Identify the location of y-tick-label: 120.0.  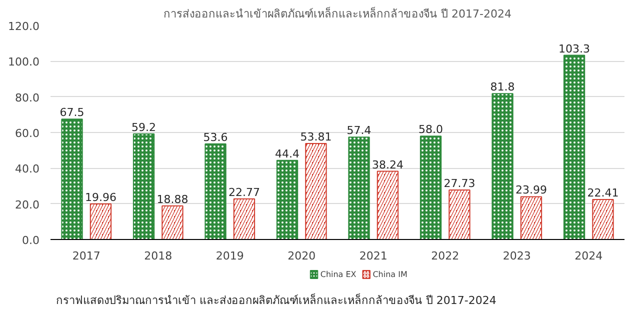
(24, 26).